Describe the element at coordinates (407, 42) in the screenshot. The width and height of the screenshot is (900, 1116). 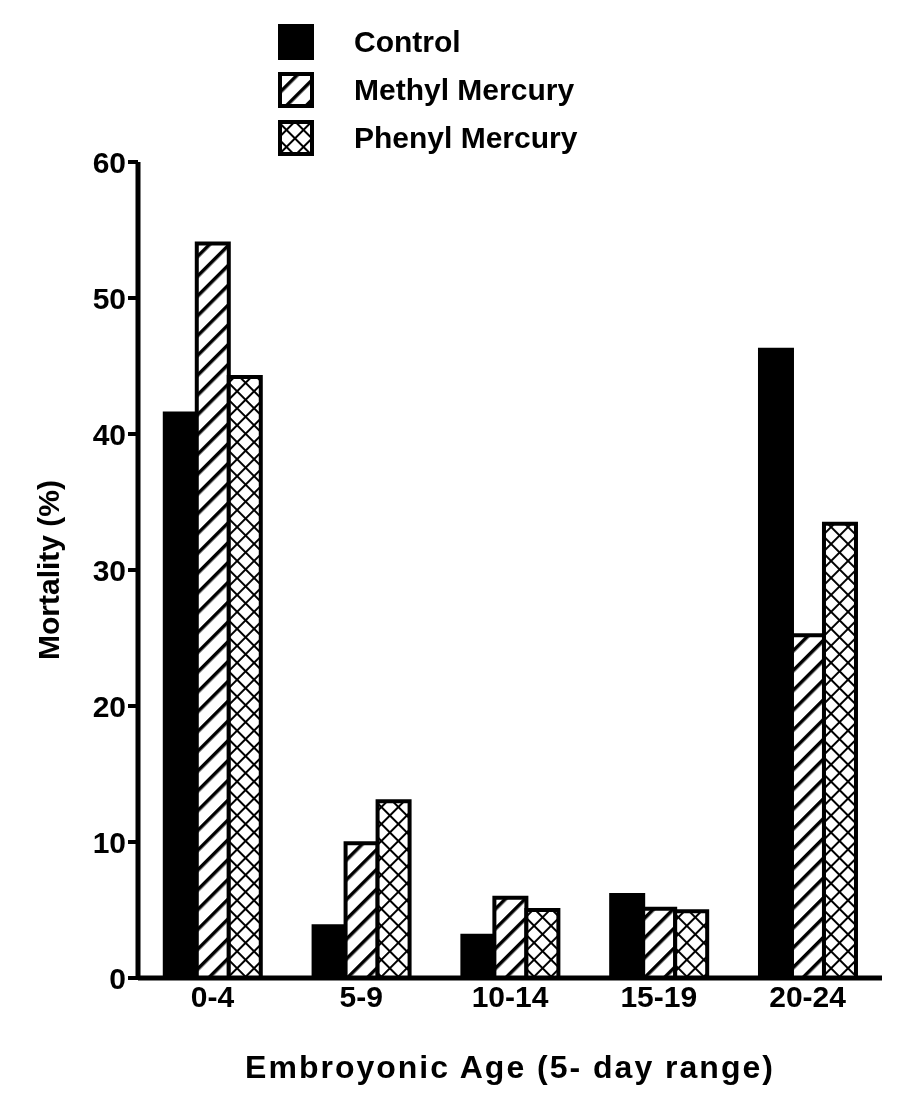
I see `legend-label: Control` at that location.